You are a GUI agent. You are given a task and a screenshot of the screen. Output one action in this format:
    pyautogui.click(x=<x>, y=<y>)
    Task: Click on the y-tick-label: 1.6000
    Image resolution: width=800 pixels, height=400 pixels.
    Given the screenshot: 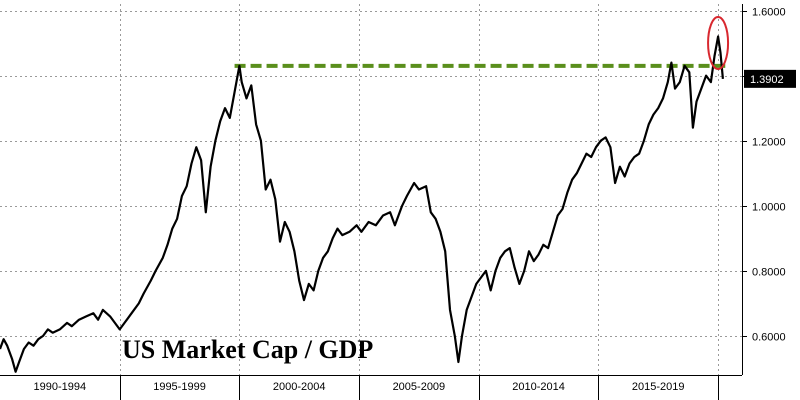 What is the action you would take?
    pyautogui.click(x=769, y=13)
    